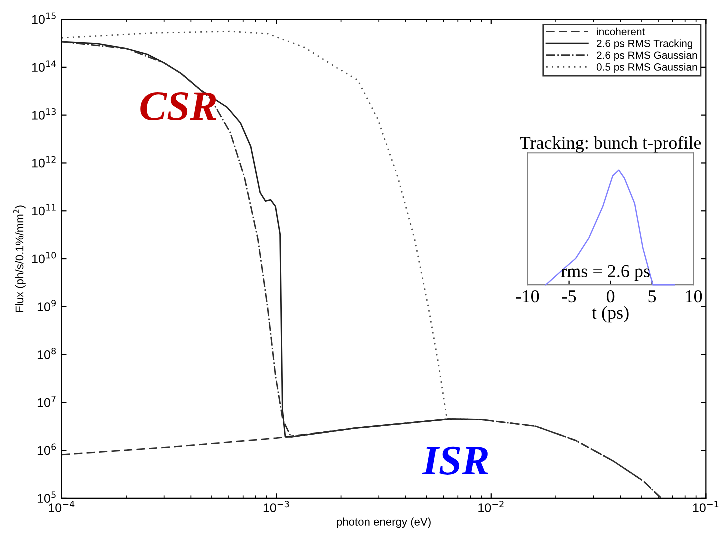 The image size is (728, 543). What do you see at coordinates (44, 18) in the screenshot?
I see `y-tick-label: 10$^{15}$` at bounding box center [44, 18].